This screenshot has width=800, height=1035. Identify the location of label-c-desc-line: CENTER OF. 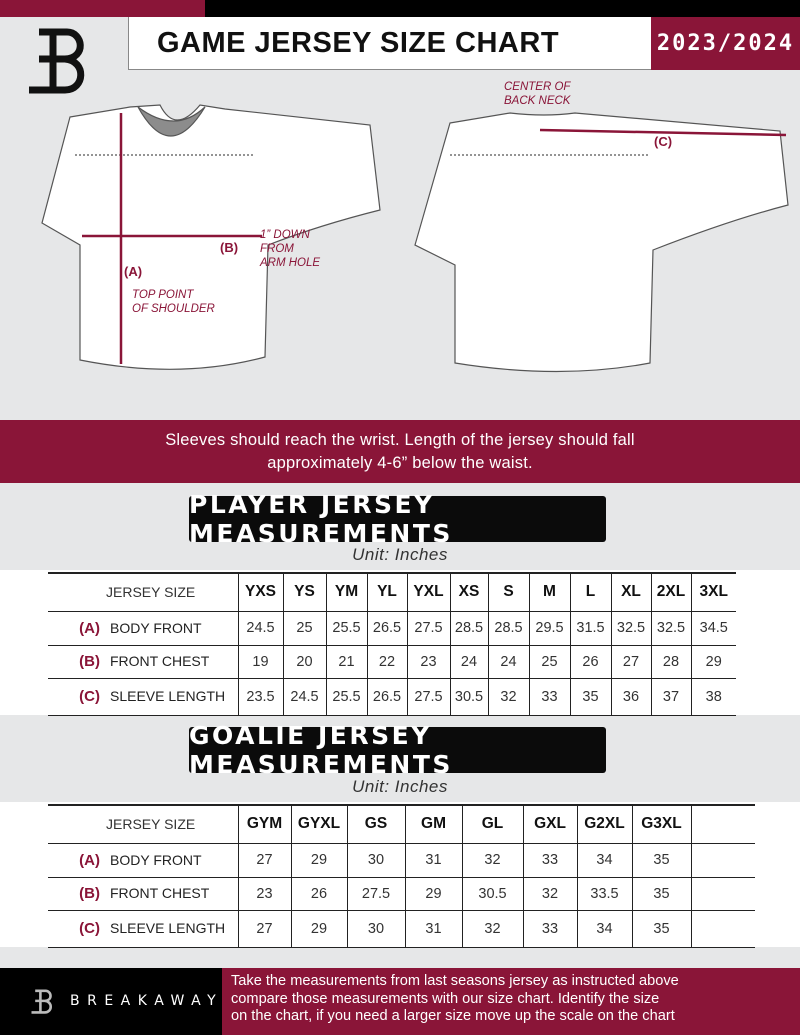
(537, 87).